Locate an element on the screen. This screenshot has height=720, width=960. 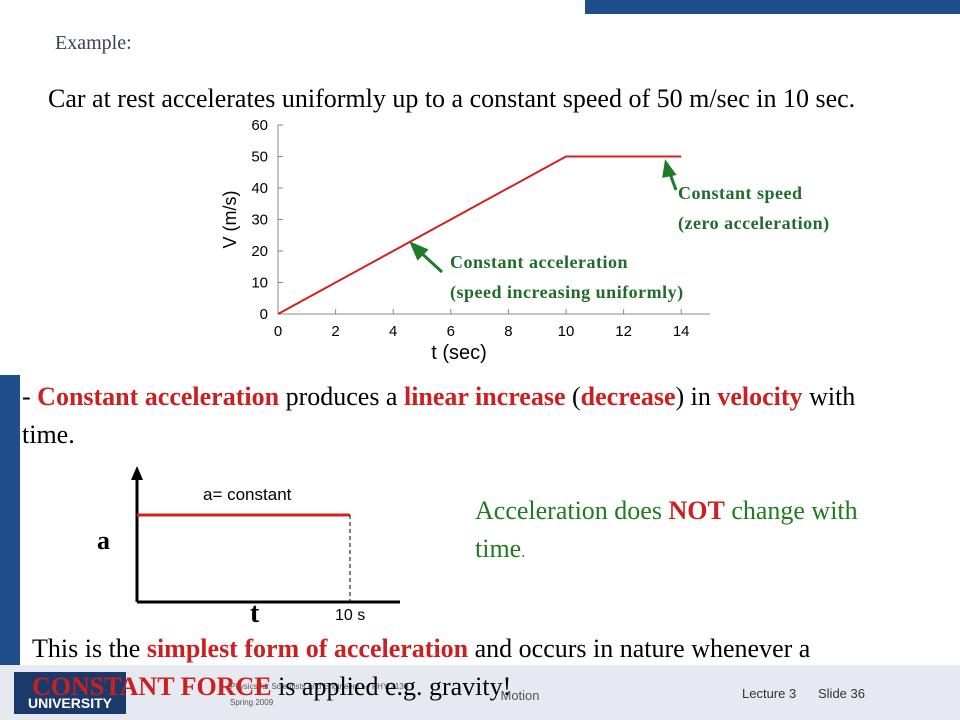
annotation-line: Constant speed is located at coordinates (740, 193).